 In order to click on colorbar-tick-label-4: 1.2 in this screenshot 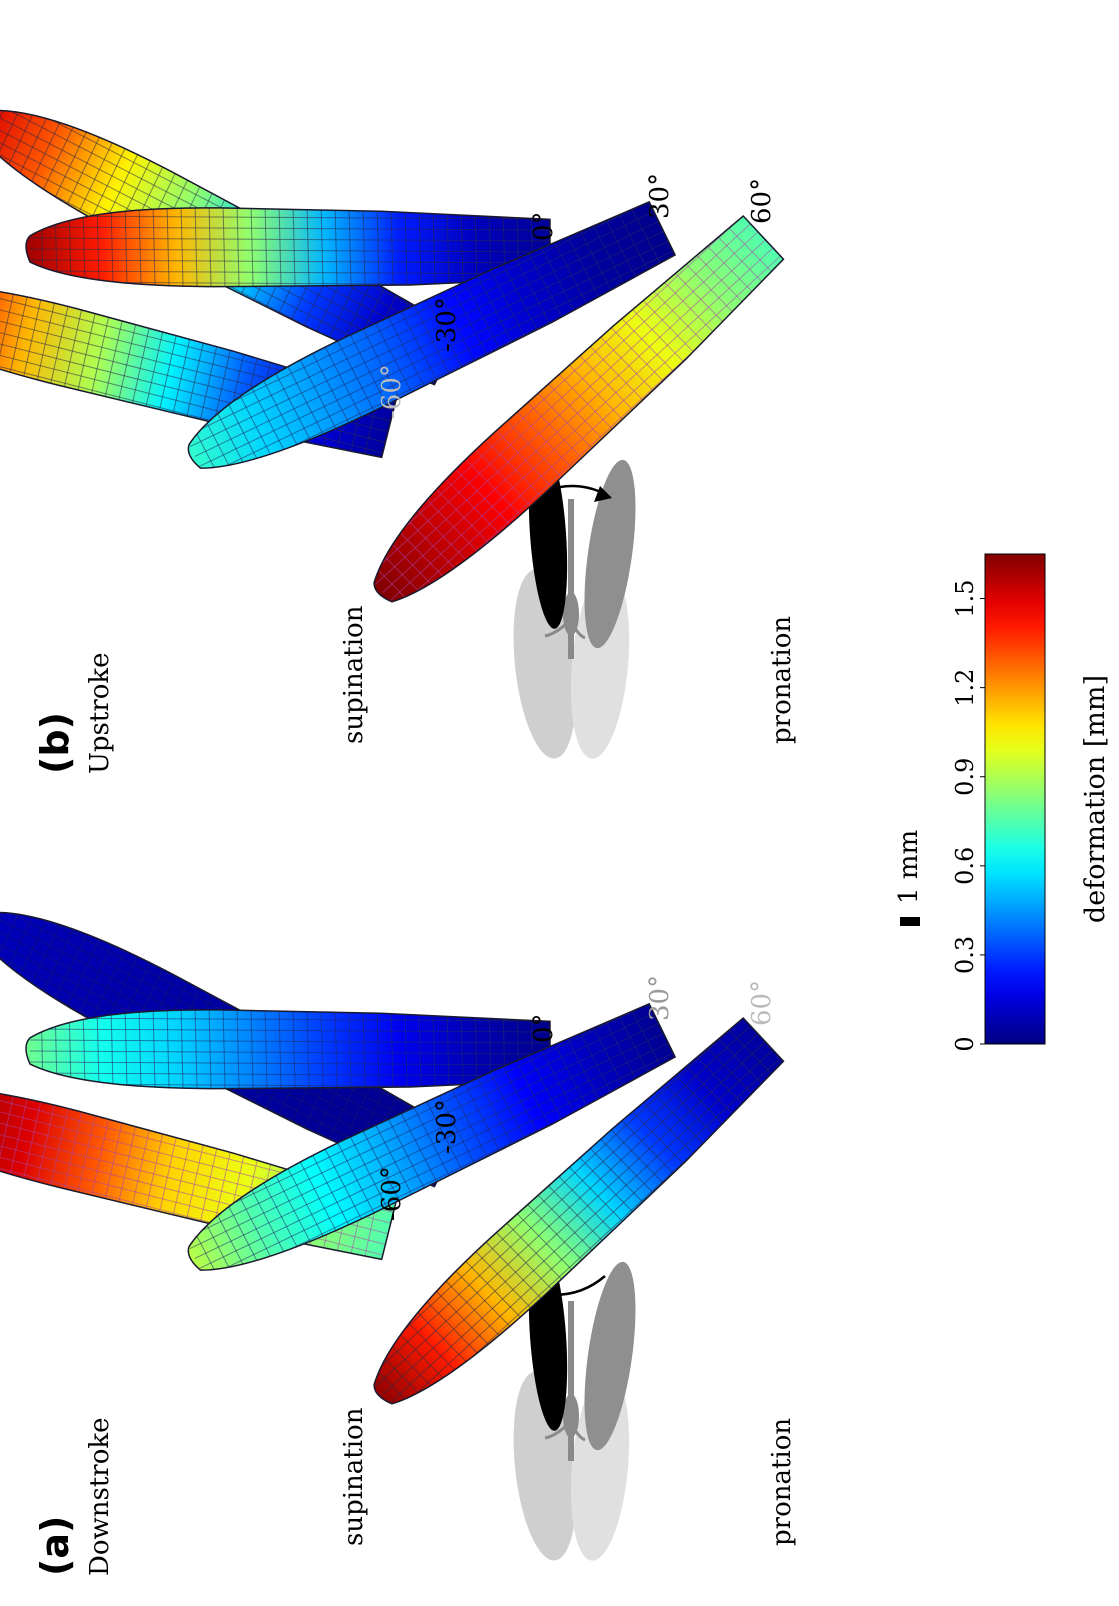, I will do `click(965, 688)`.